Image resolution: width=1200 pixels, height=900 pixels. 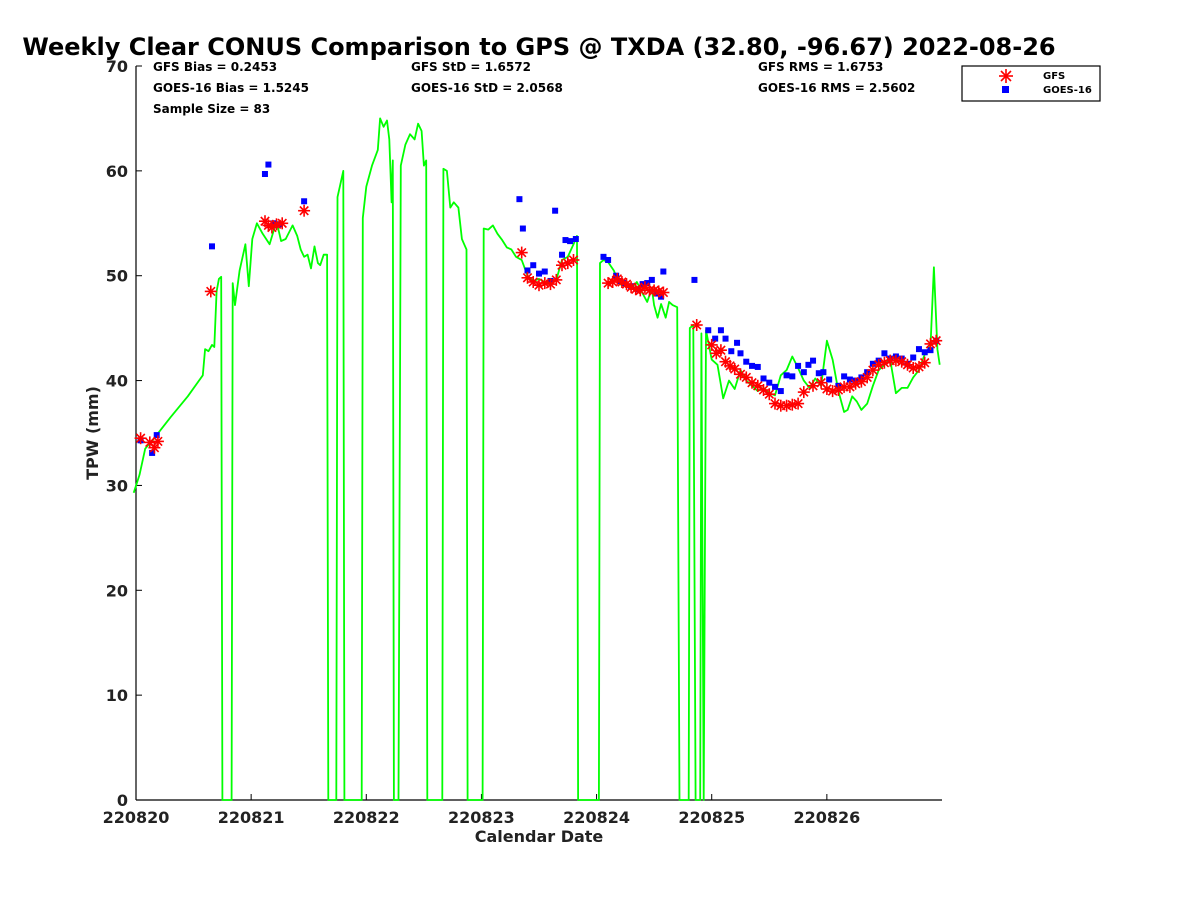 What do you see at coordinates (92, 433) in the screenshot?
I see `y-axis-label: TPW (mm)` at bounding box center [92, 433].